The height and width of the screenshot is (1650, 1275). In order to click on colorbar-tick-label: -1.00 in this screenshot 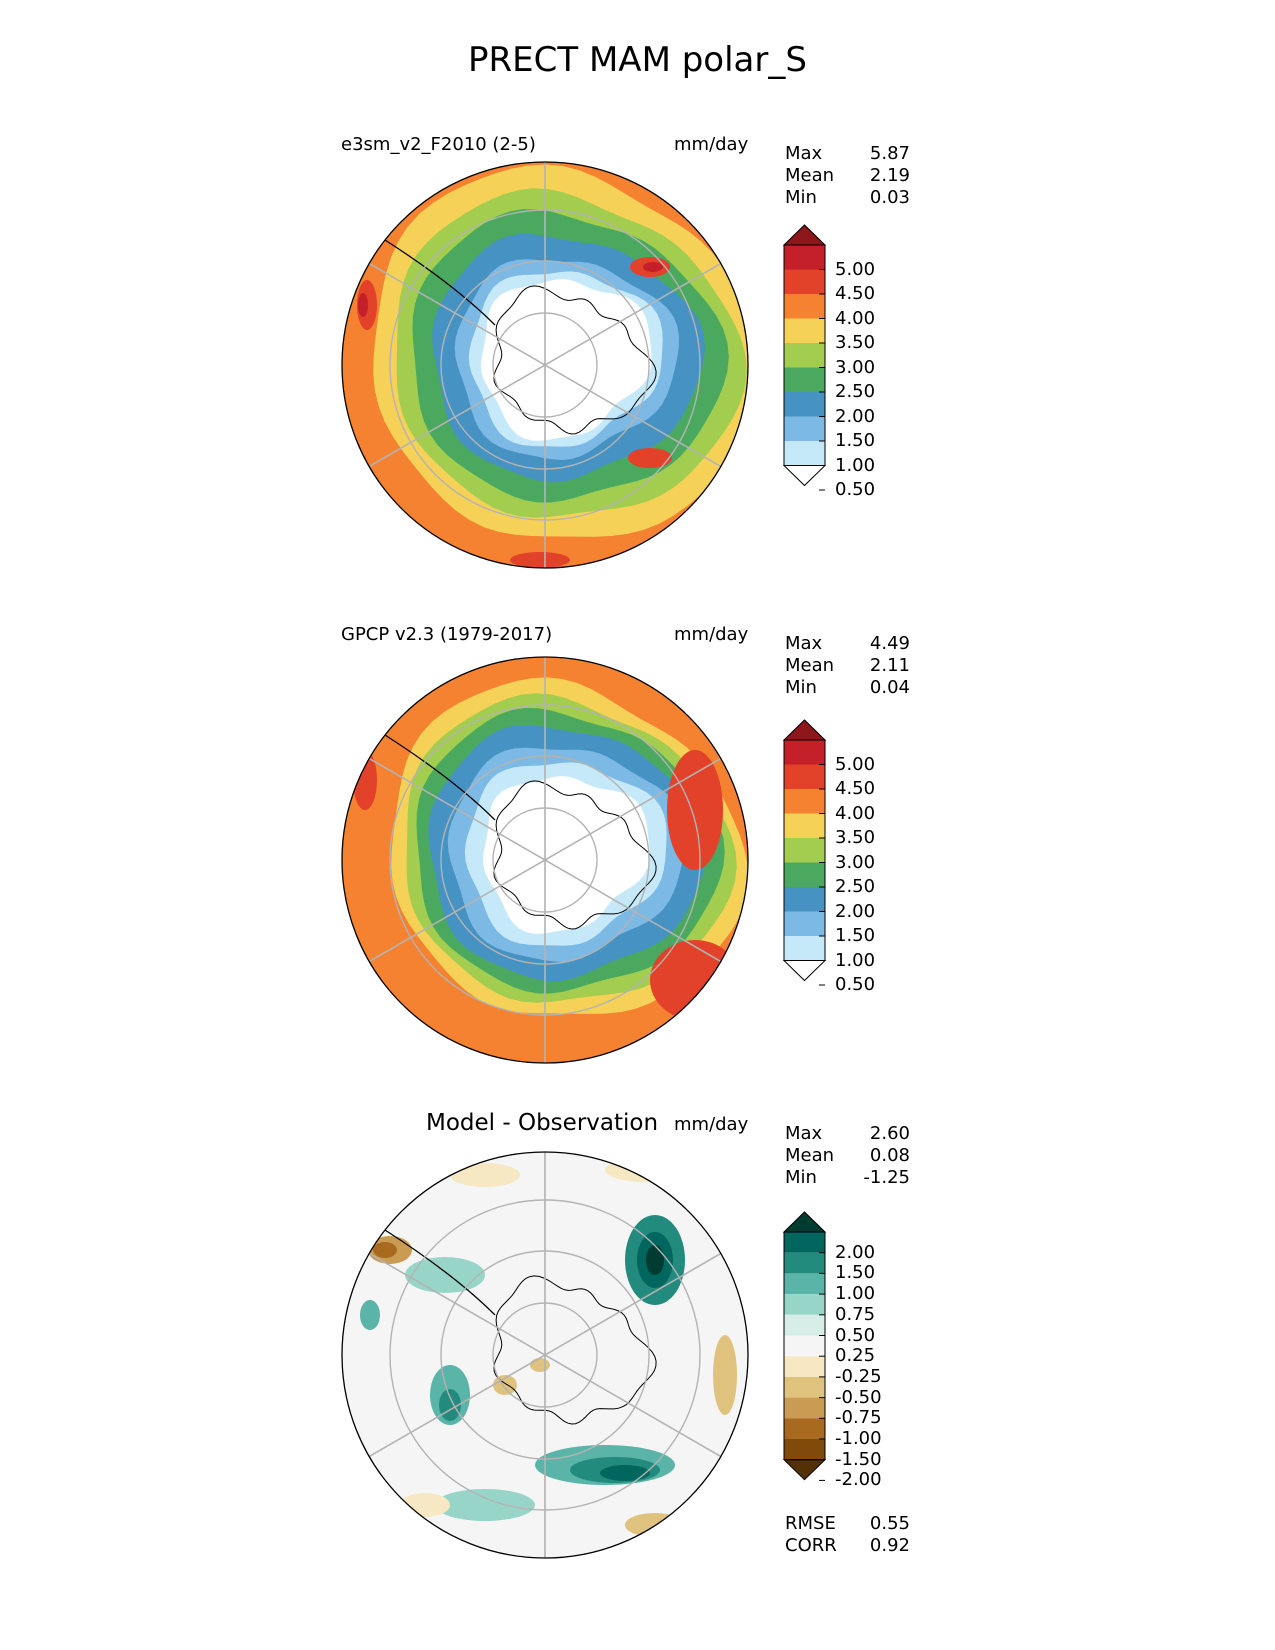, I will do `click(858, 1438)`.